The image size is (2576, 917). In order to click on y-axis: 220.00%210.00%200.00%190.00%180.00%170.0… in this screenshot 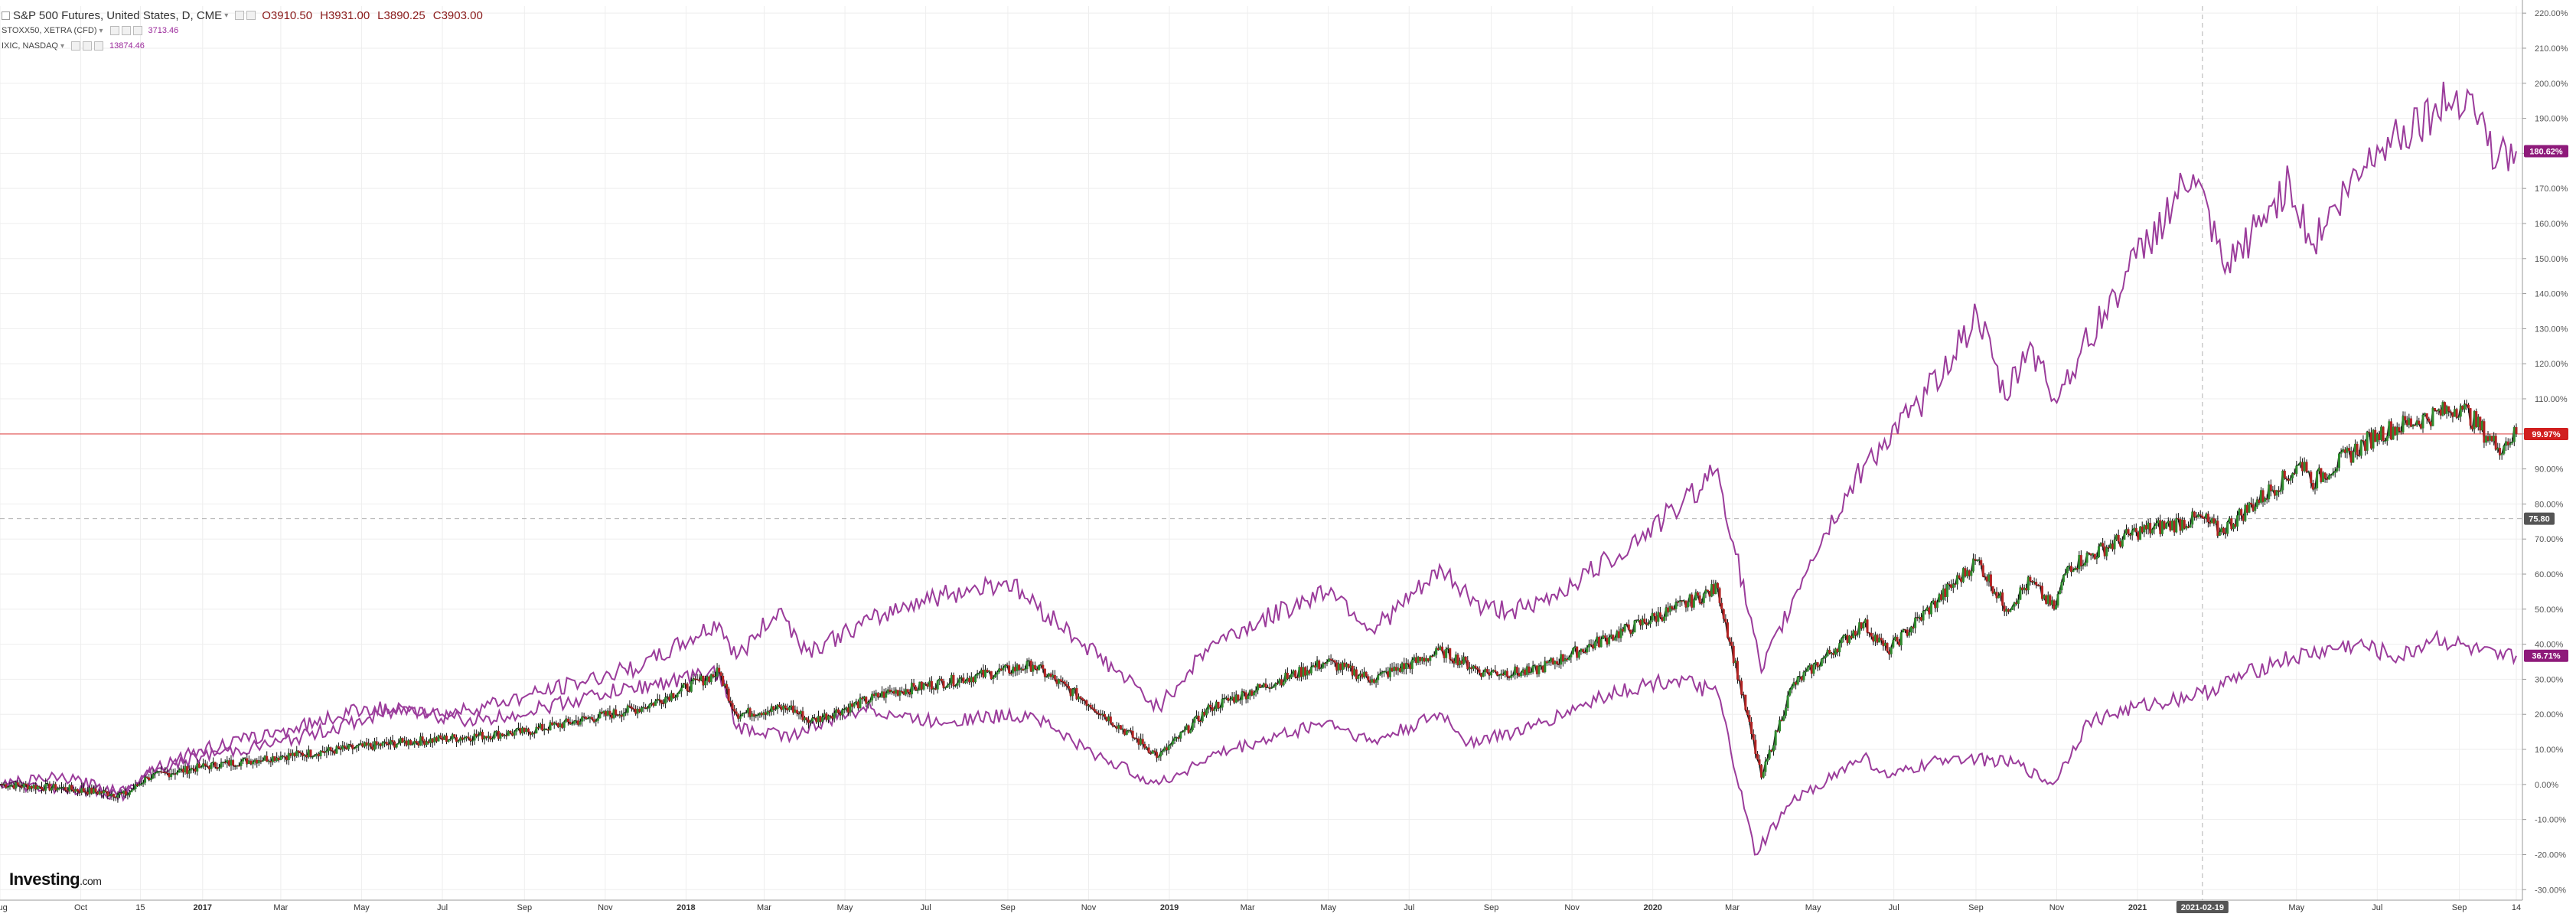, I will do `click(2545, 452)`.